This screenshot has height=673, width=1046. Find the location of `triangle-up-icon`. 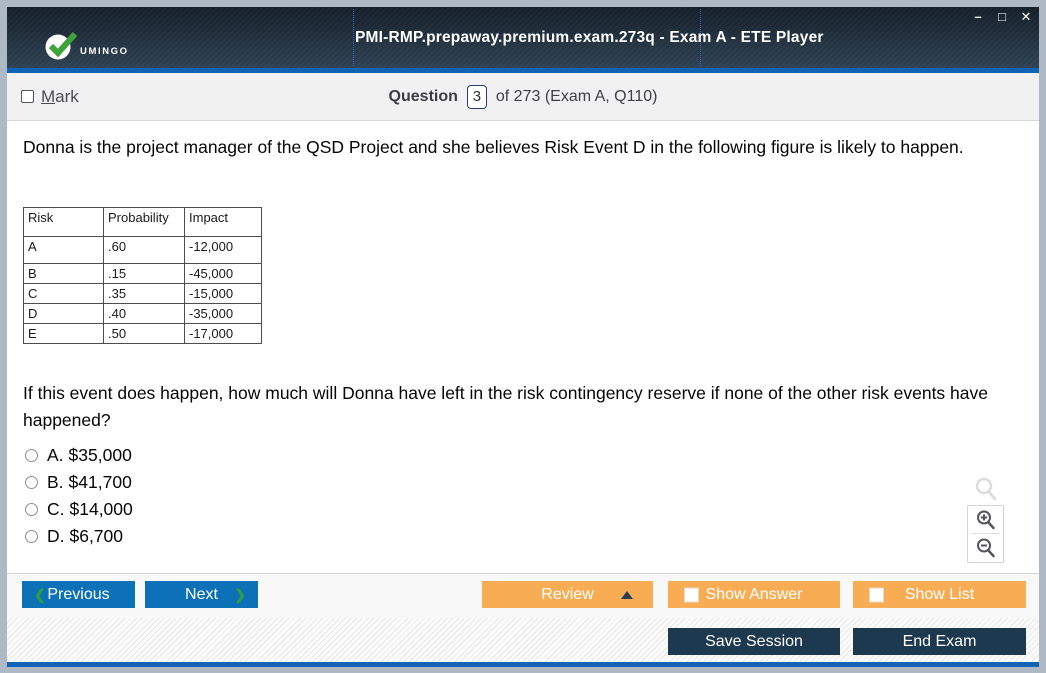

triangle-up-icon is located at coordinates (627, 594).